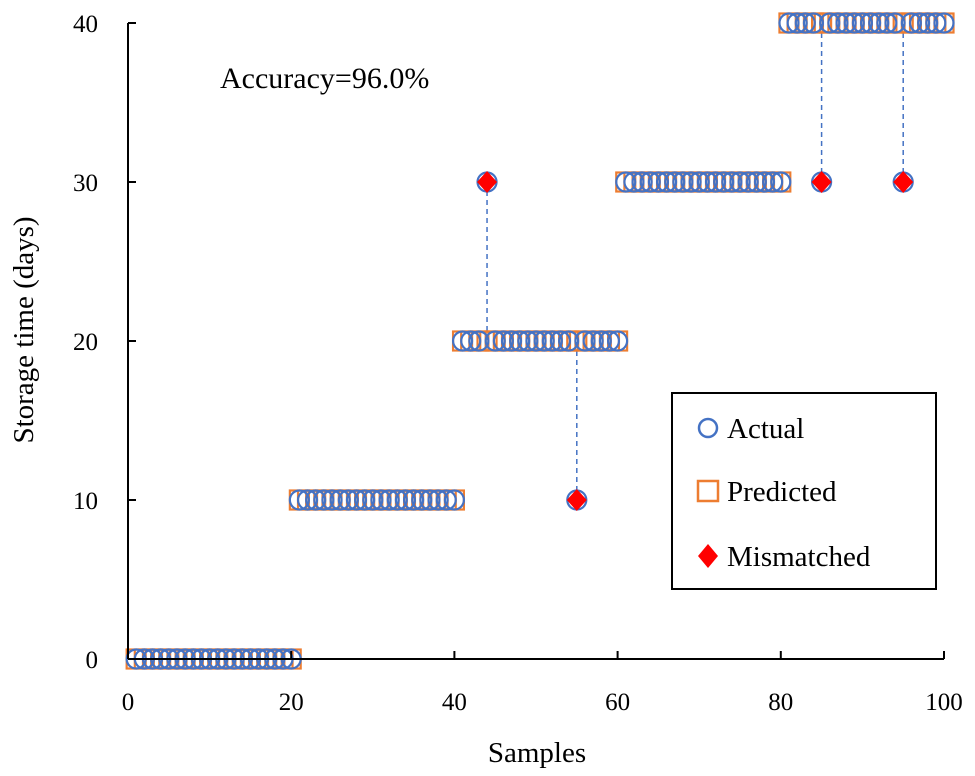 The image size is (975, 776). What do you see at coordinates (85, 183) in the screenshot?
I see `y-tick-label: 30` at bounding box center [85, 183].